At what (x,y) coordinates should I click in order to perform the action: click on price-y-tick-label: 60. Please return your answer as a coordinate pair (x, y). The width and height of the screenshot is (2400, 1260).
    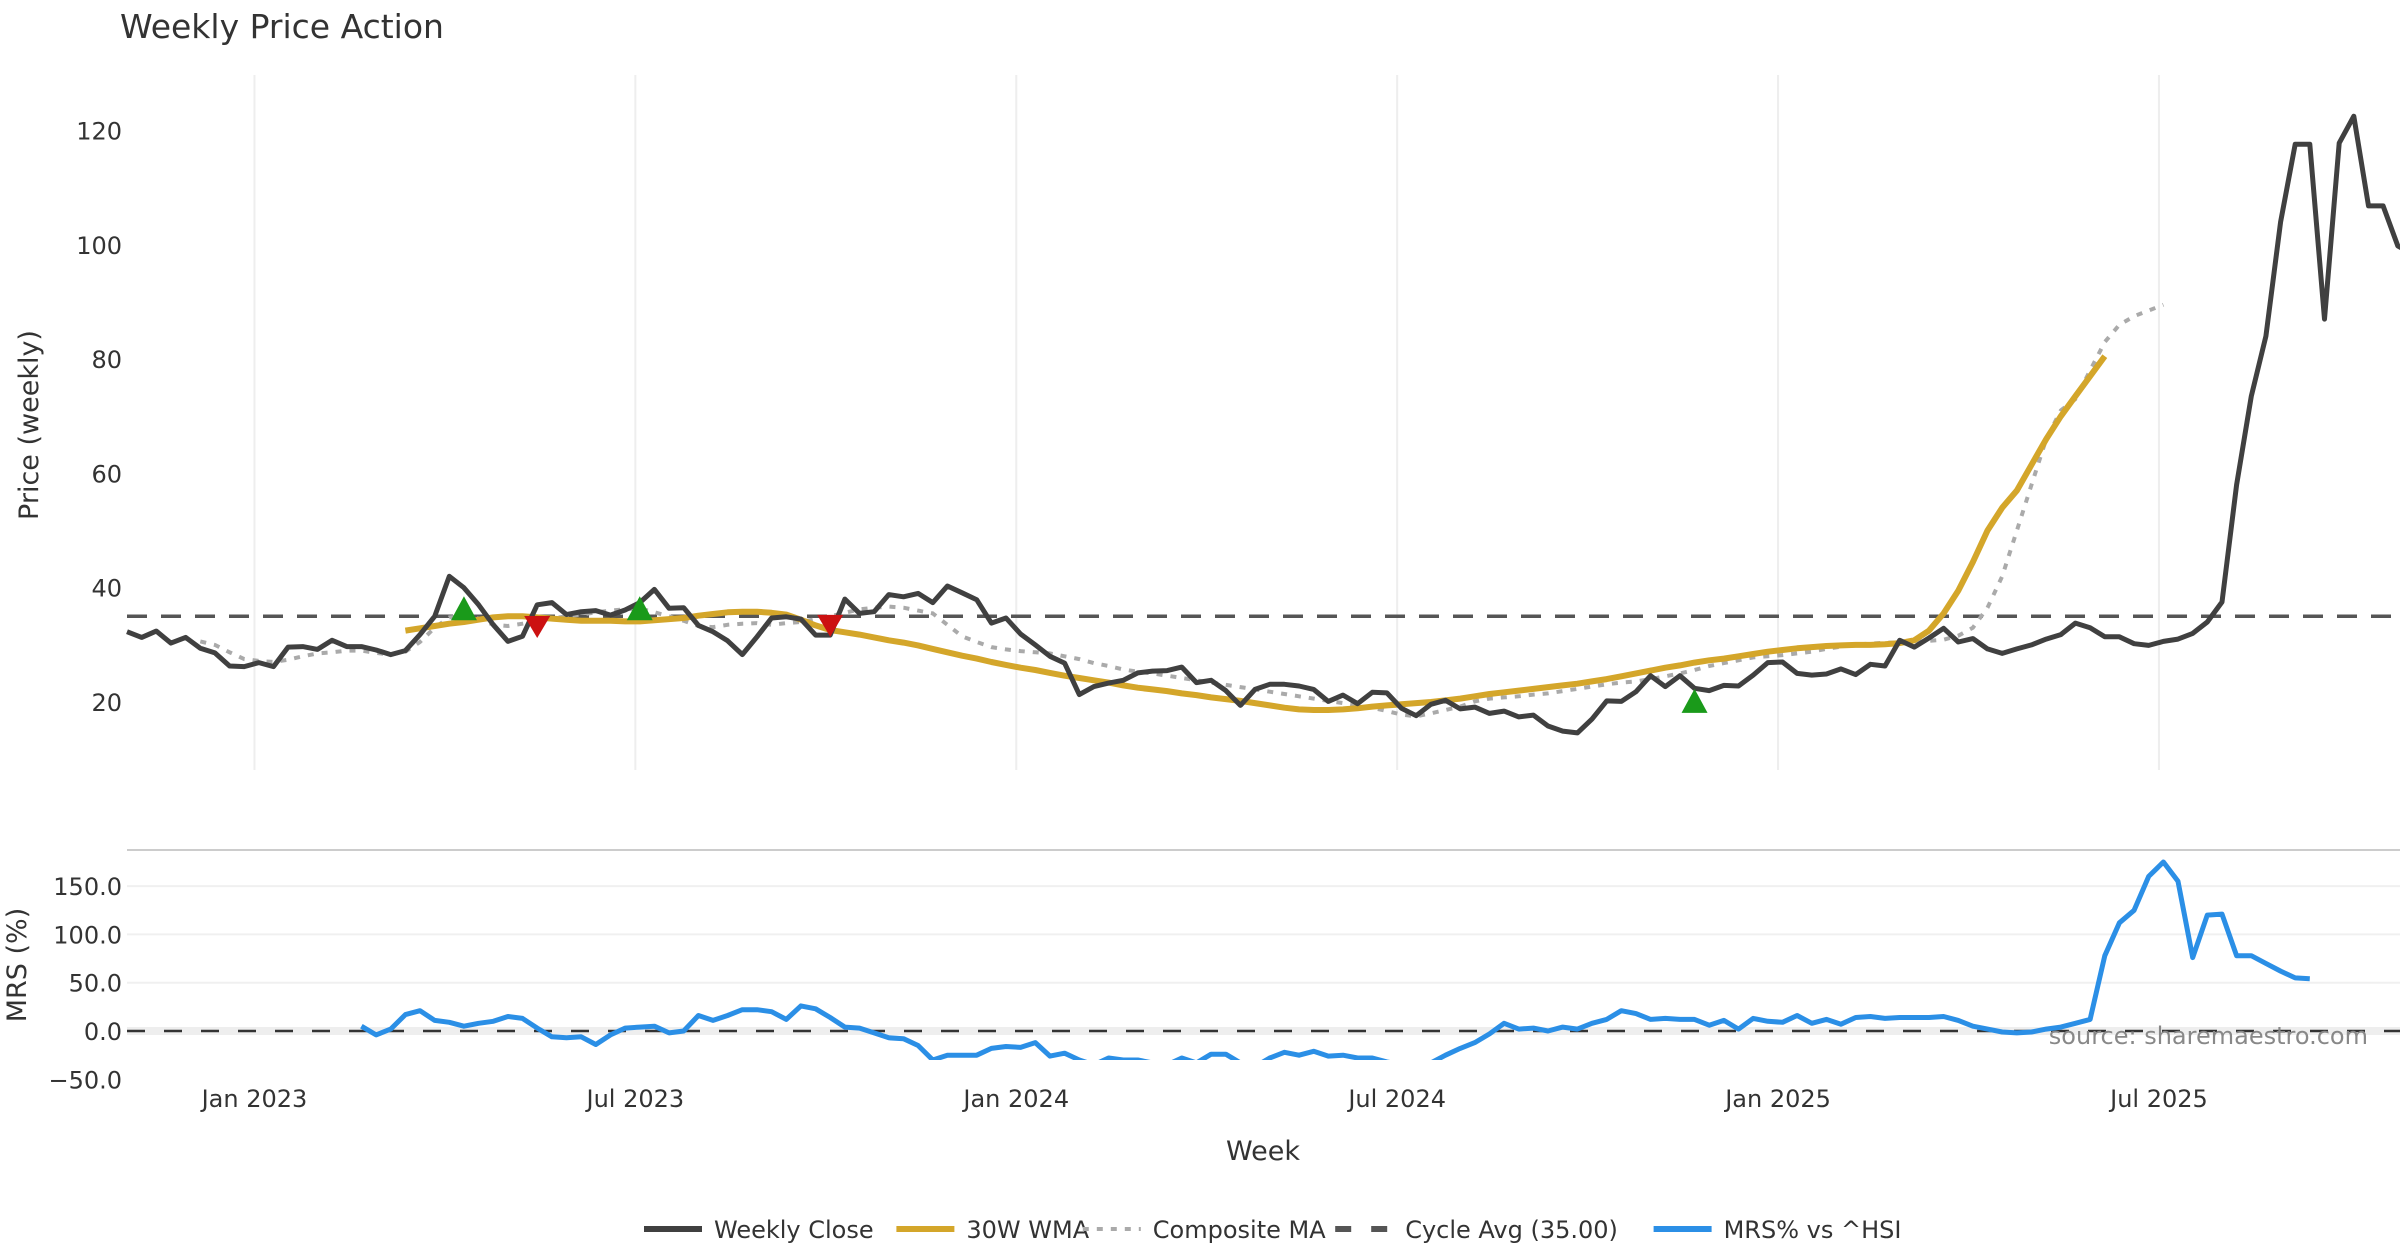
    Looking at the image, I should click on (106, 474).